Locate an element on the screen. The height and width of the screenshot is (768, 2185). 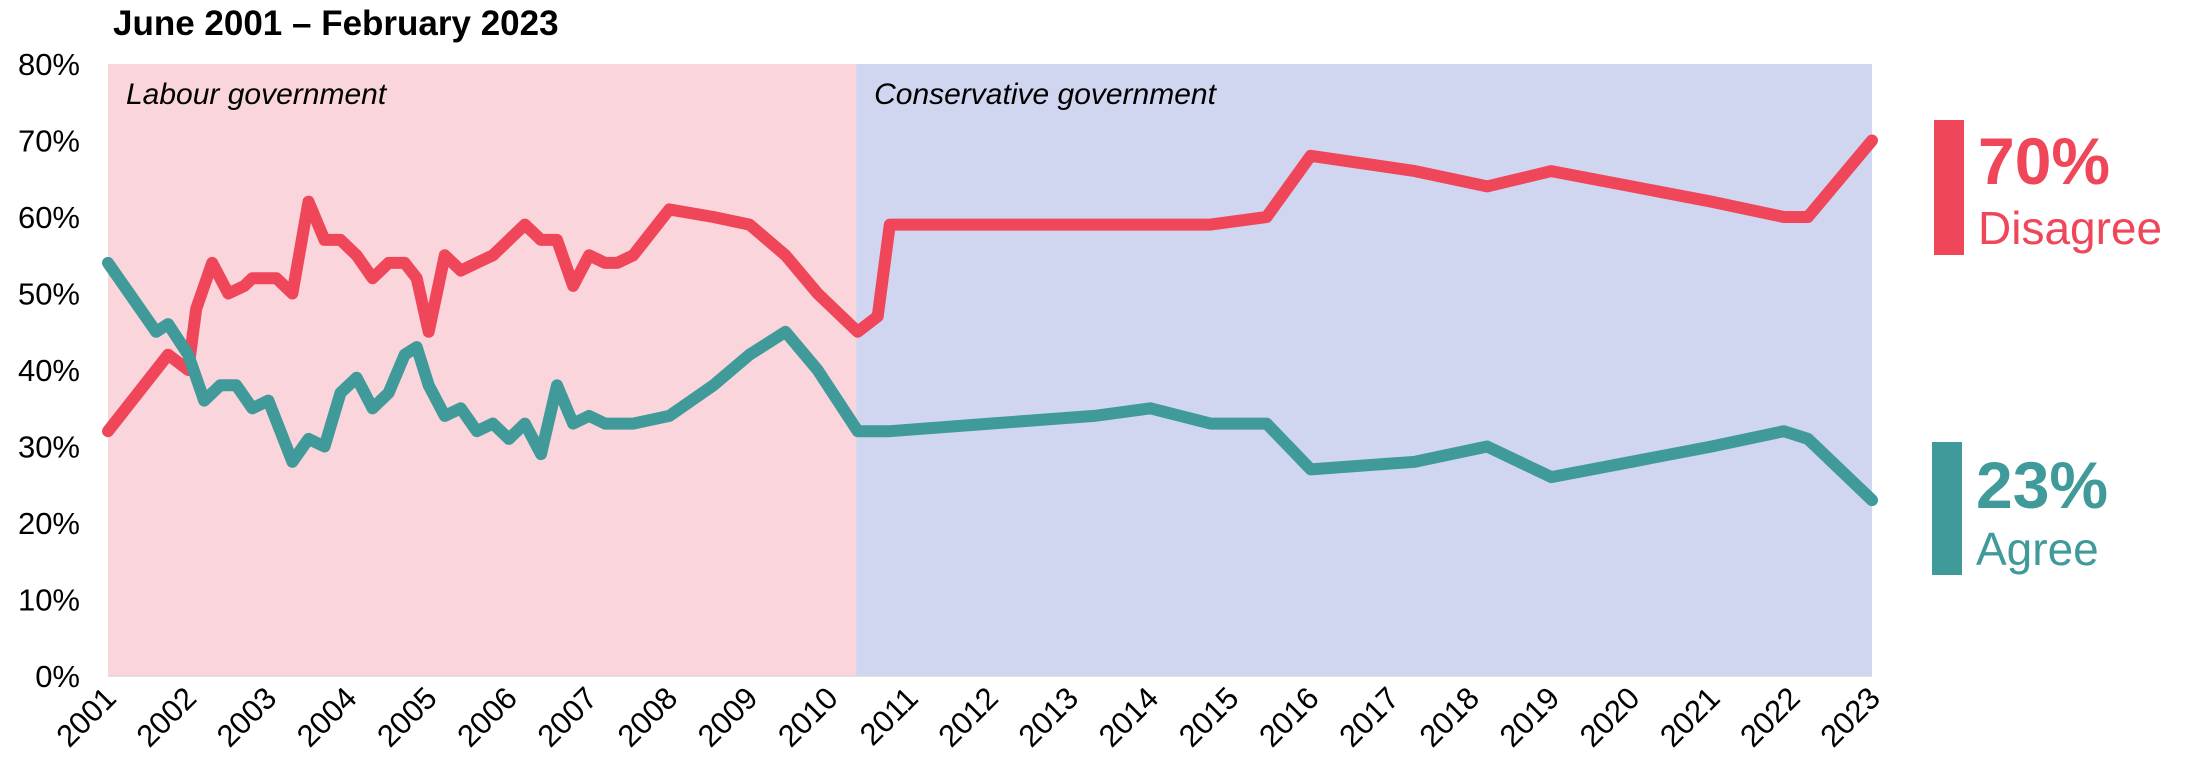
y-tick-label: 60% is located at coordinates (49, 217).